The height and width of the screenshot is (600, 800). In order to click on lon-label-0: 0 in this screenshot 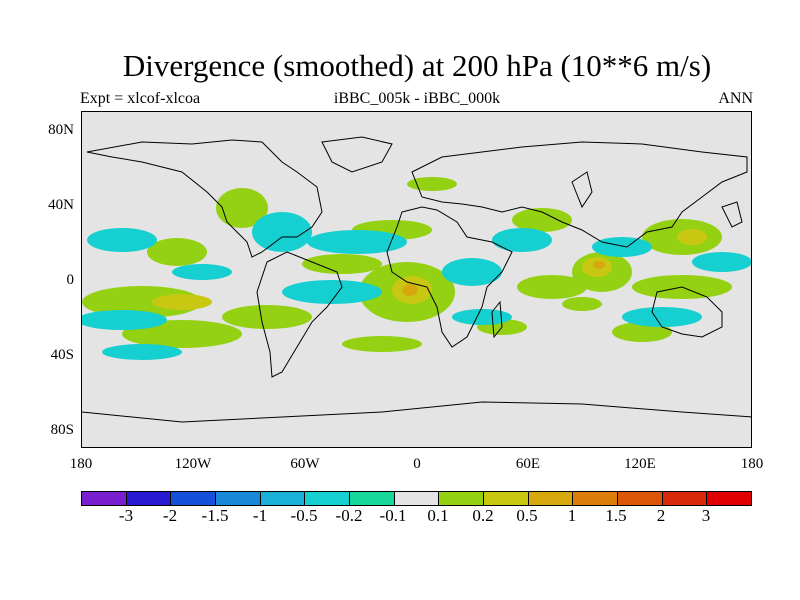, I will do `click(417, 464)`.